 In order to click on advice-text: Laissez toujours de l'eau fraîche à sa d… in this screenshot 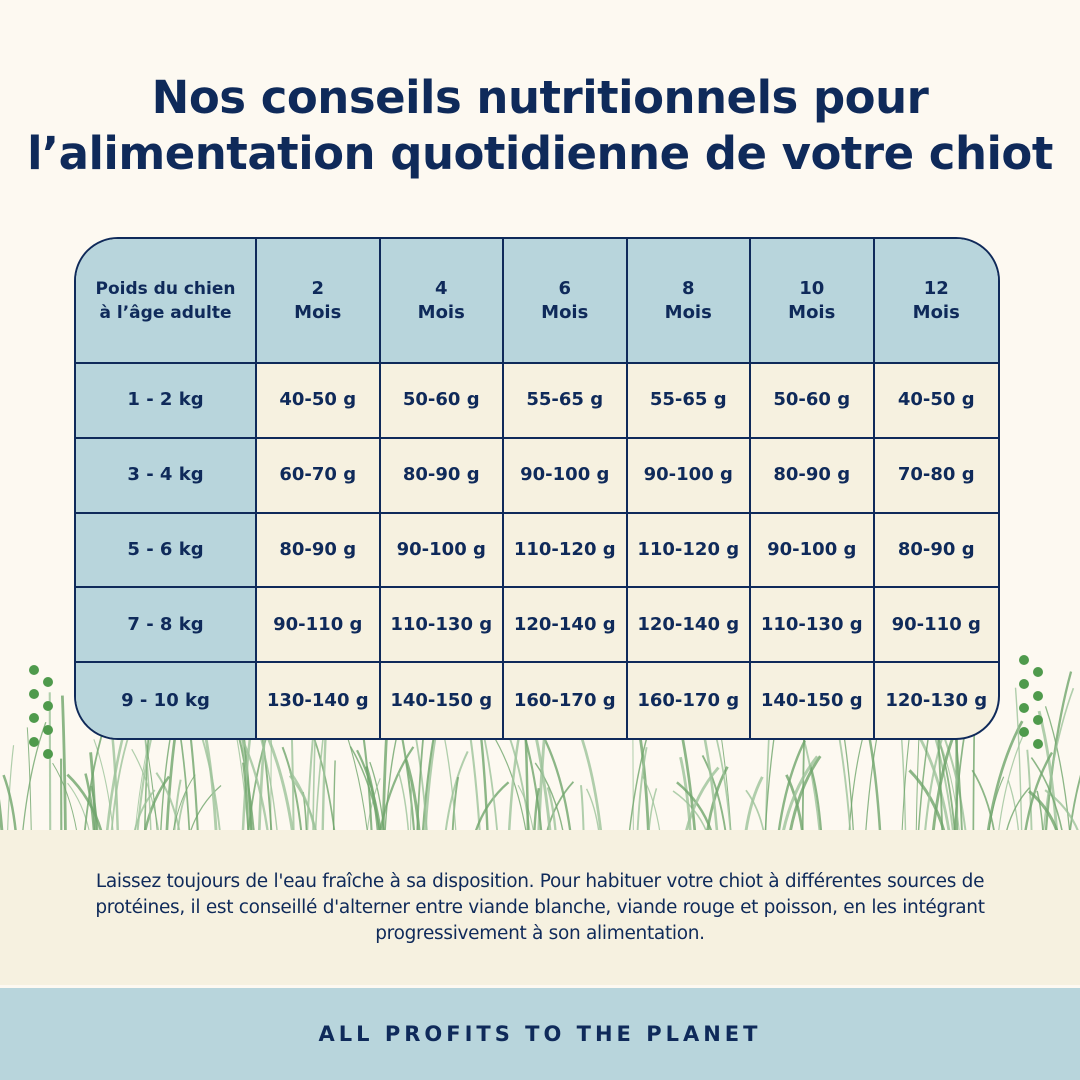, I will do `click(540, 907)`.